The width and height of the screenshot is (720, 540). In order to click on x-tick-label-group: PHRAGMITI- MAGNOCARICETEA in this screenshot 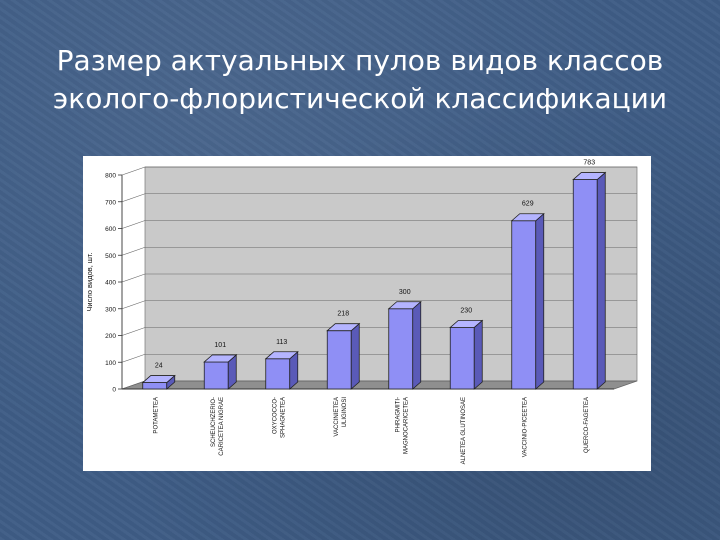, I will do `click(402, 425)`.